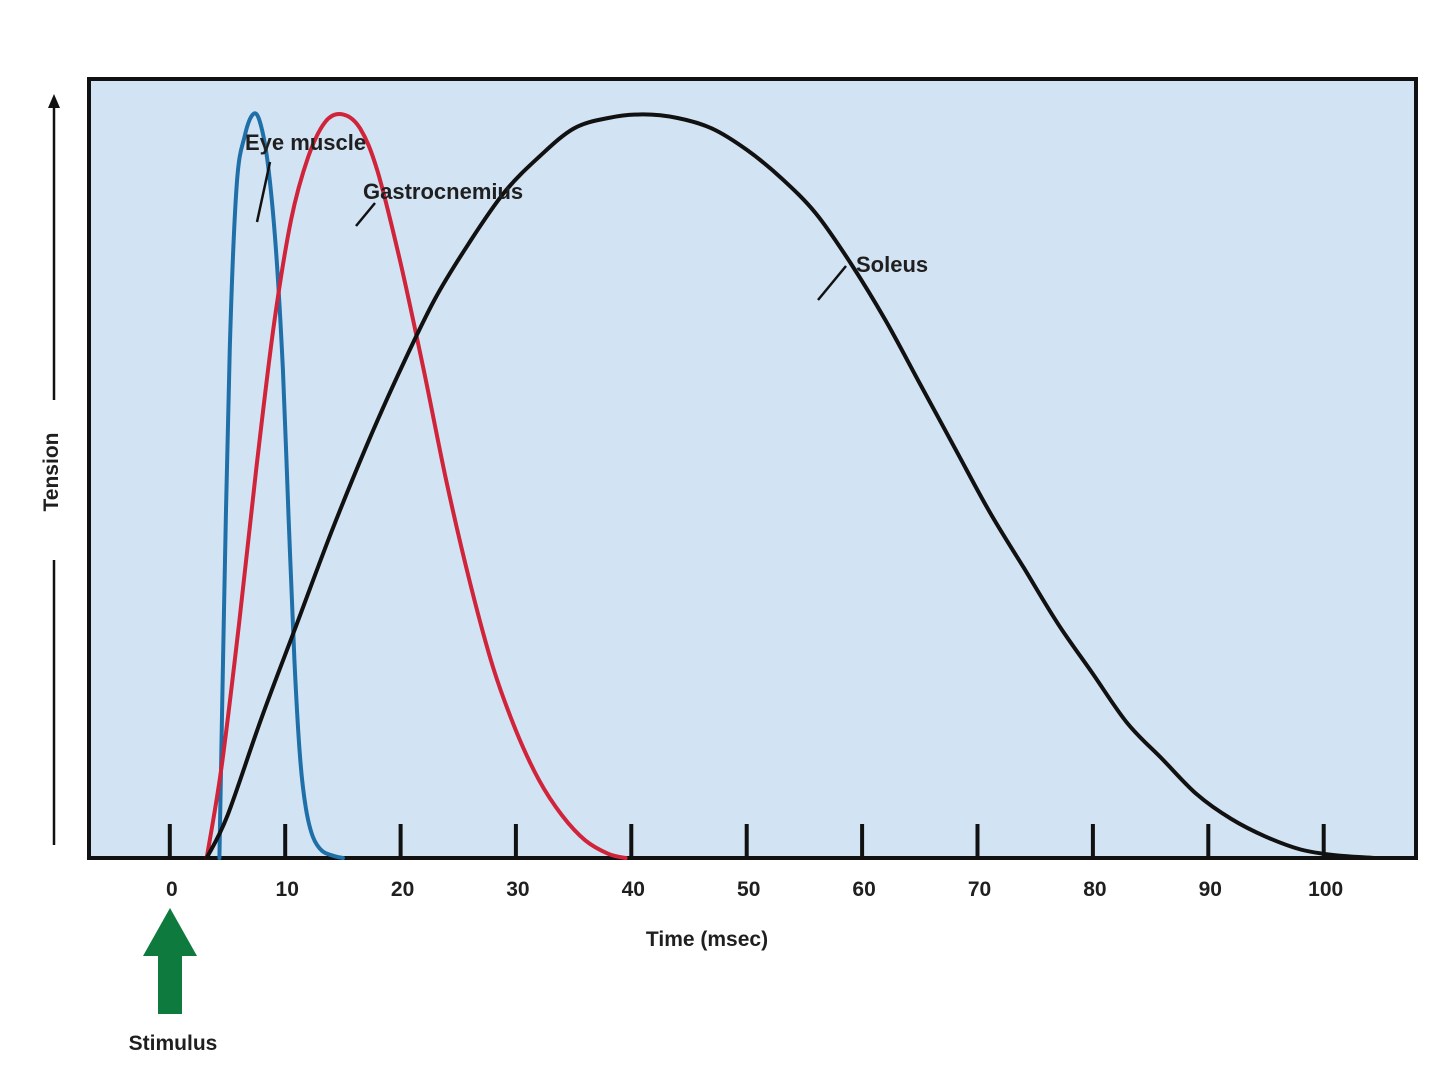  Describe the element at coordinates (365, 214) in the screenshot. I see `gastrocnemius-leader-line` at that location.